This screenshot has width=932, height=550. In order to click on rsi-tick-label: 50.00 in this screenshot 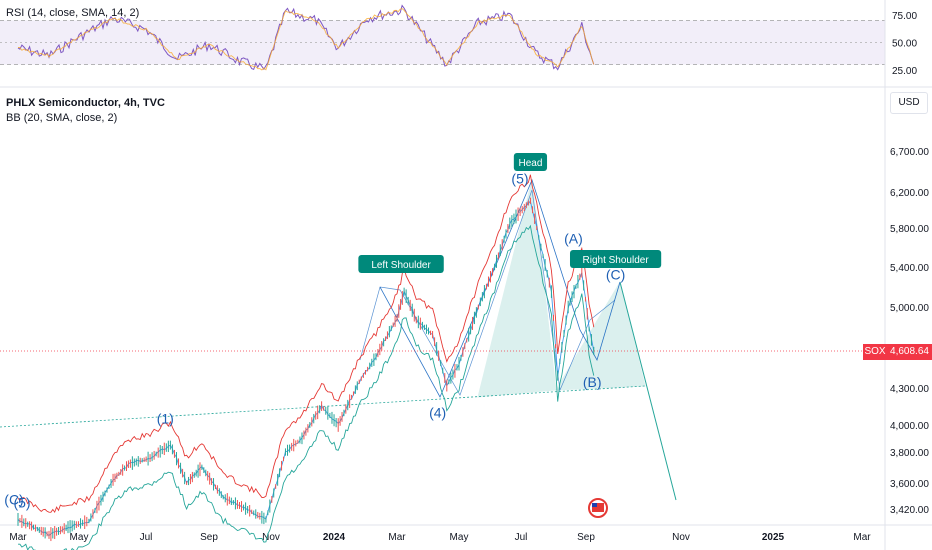, I will do `click(904, 44)`.